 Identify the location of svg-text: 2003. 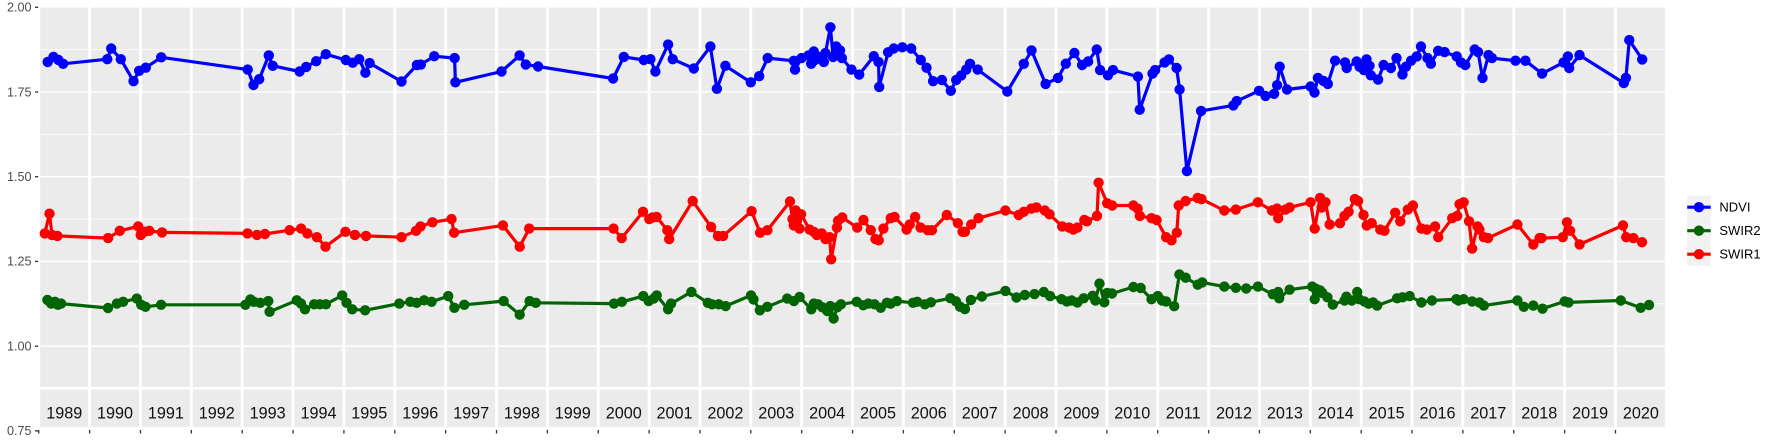
(776, 414).